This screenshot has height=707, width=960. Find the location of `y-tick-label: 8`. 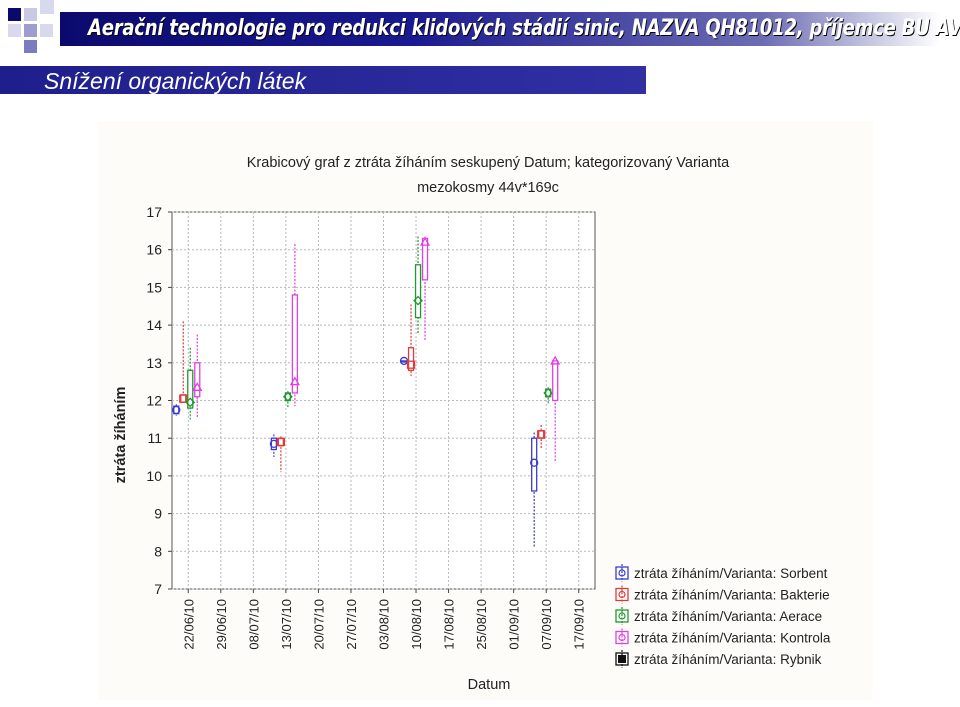

y-tick-label: 8 is located at coordinates (158, 551).